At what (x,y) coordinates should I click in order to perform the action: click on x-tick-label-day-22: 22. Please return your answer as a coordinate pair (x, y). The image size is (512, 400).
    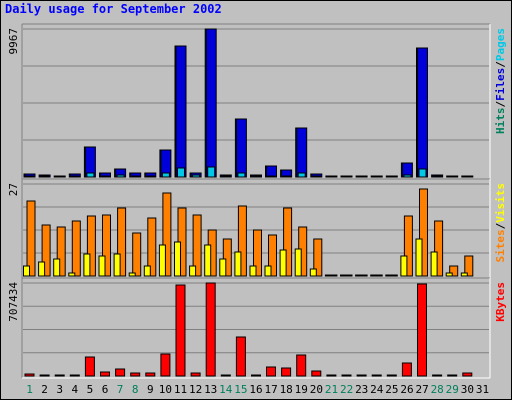
    Looking at the image, I should click on (346, 389).